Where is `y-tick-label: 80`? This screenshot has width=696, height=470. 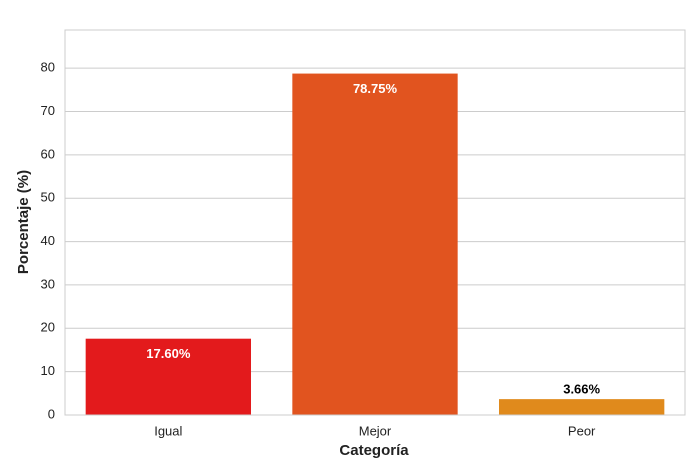 y-tick-label: 80 is located at coordinates (48, 67).